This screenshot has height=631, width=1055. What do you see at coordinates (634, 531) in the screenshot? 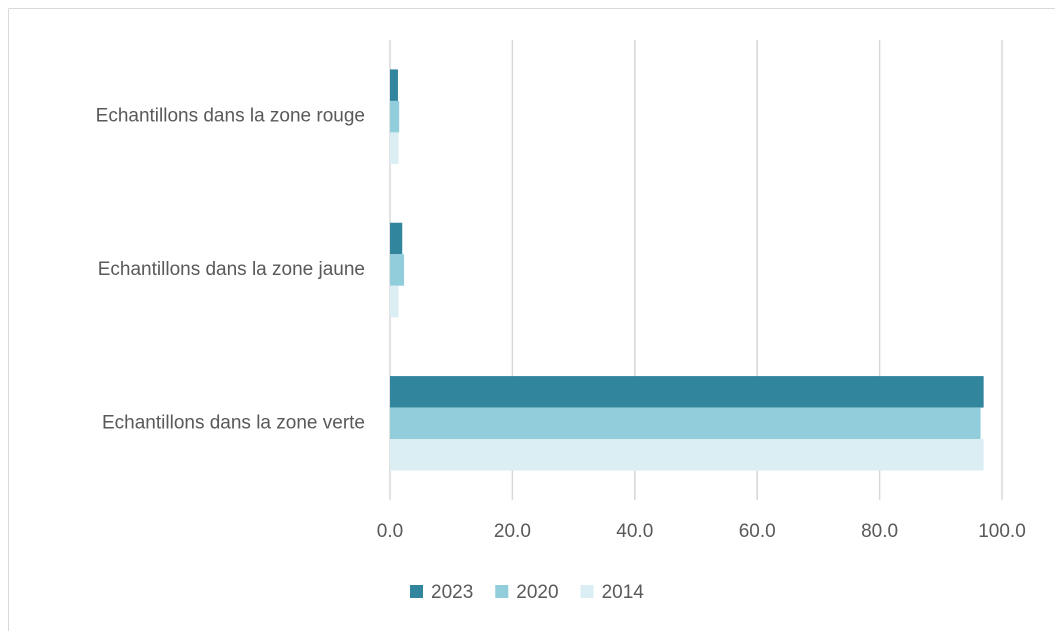
I see `x-tick-label: 40.0` at bounding box center [634, 531].